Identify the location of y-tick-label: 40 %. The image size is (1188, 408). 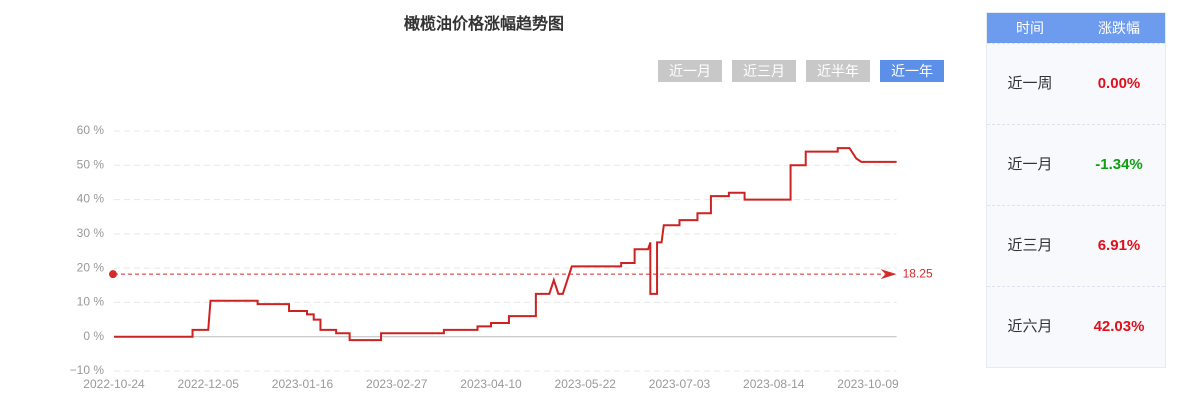
(91, 199).